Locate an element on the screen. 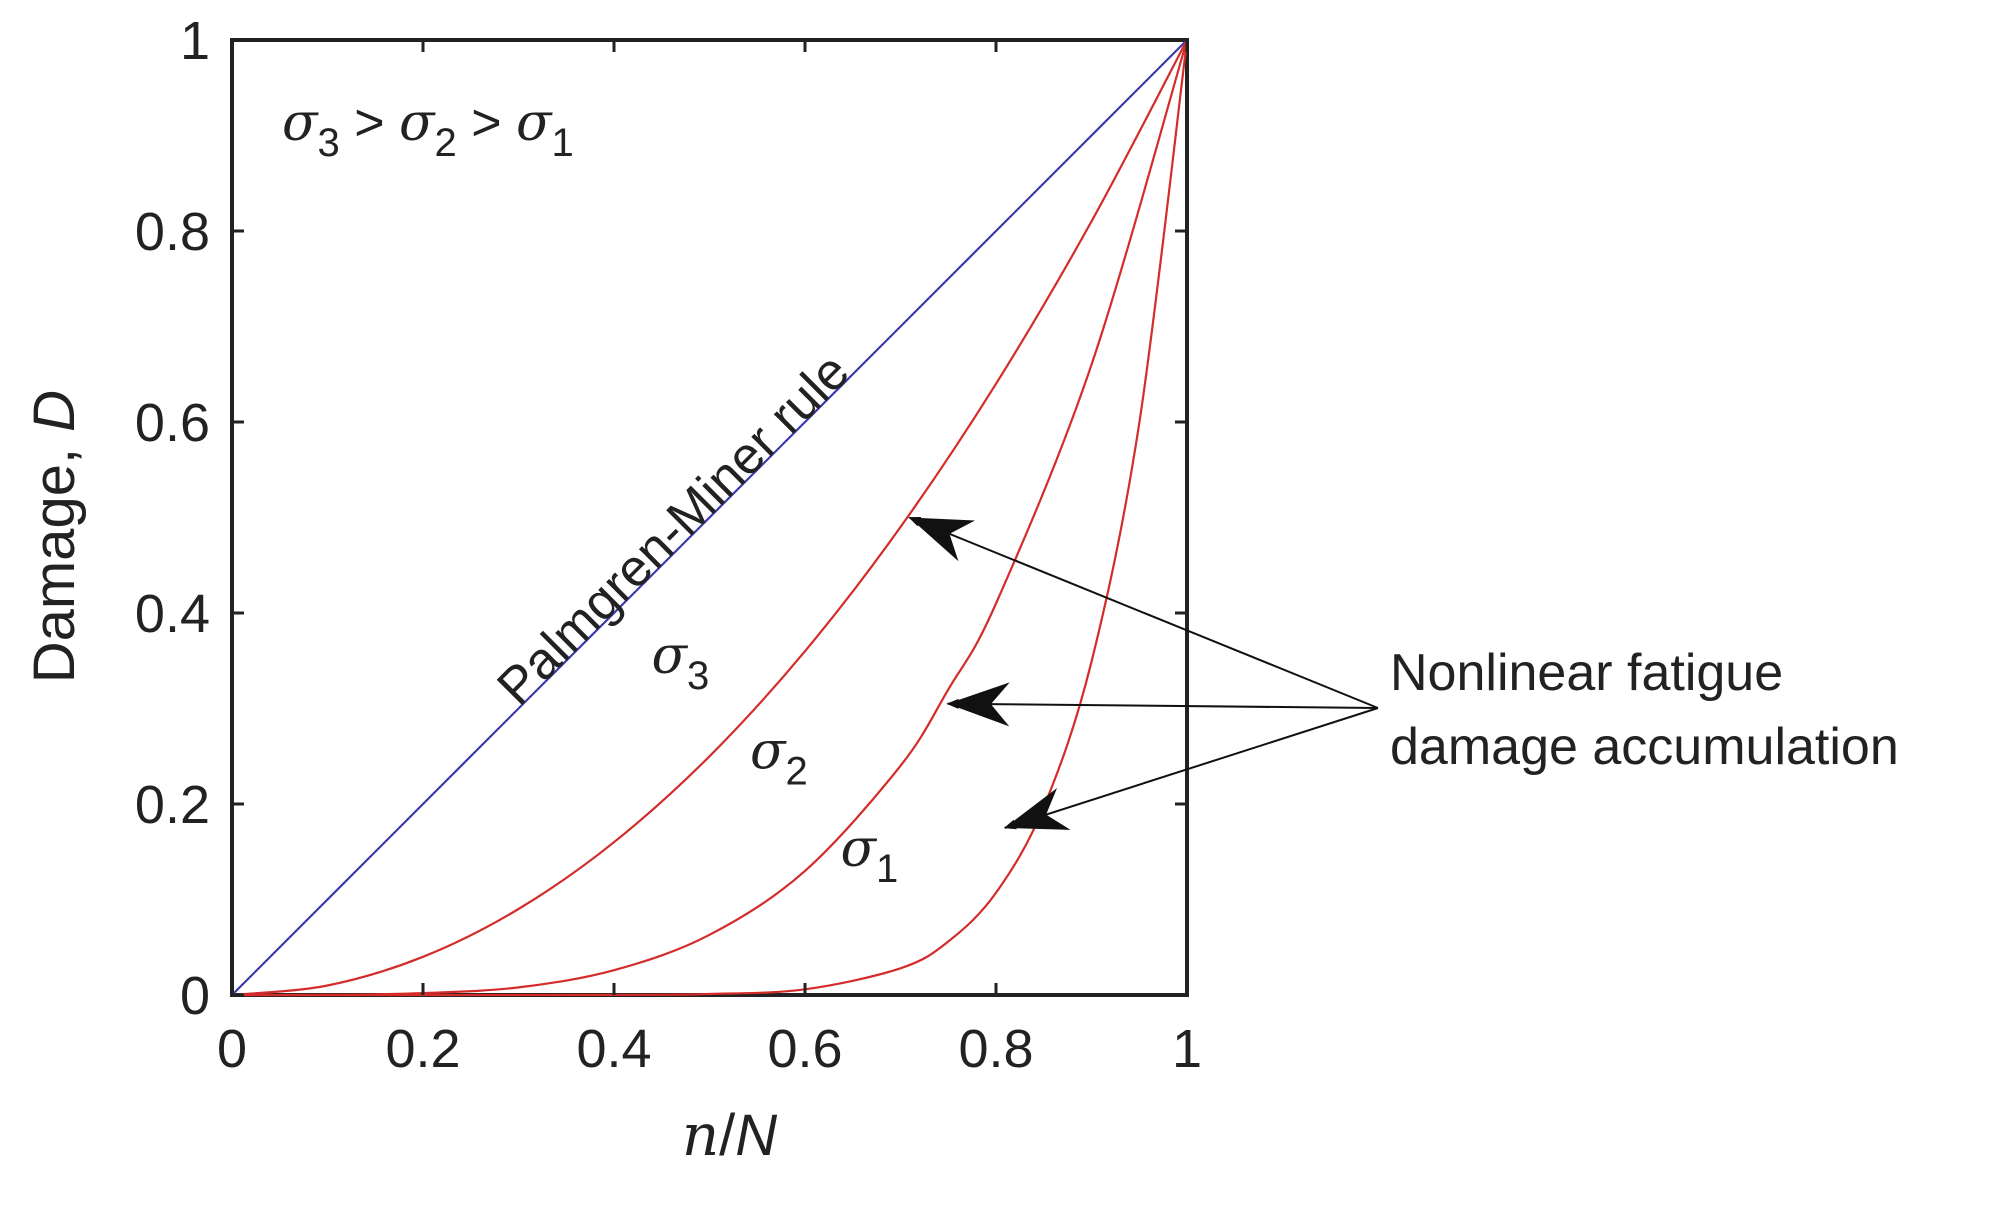 This screenshot has height=1219, width=1991. callout-arrow-sigma-3-head is located at coordinates (942, 539).